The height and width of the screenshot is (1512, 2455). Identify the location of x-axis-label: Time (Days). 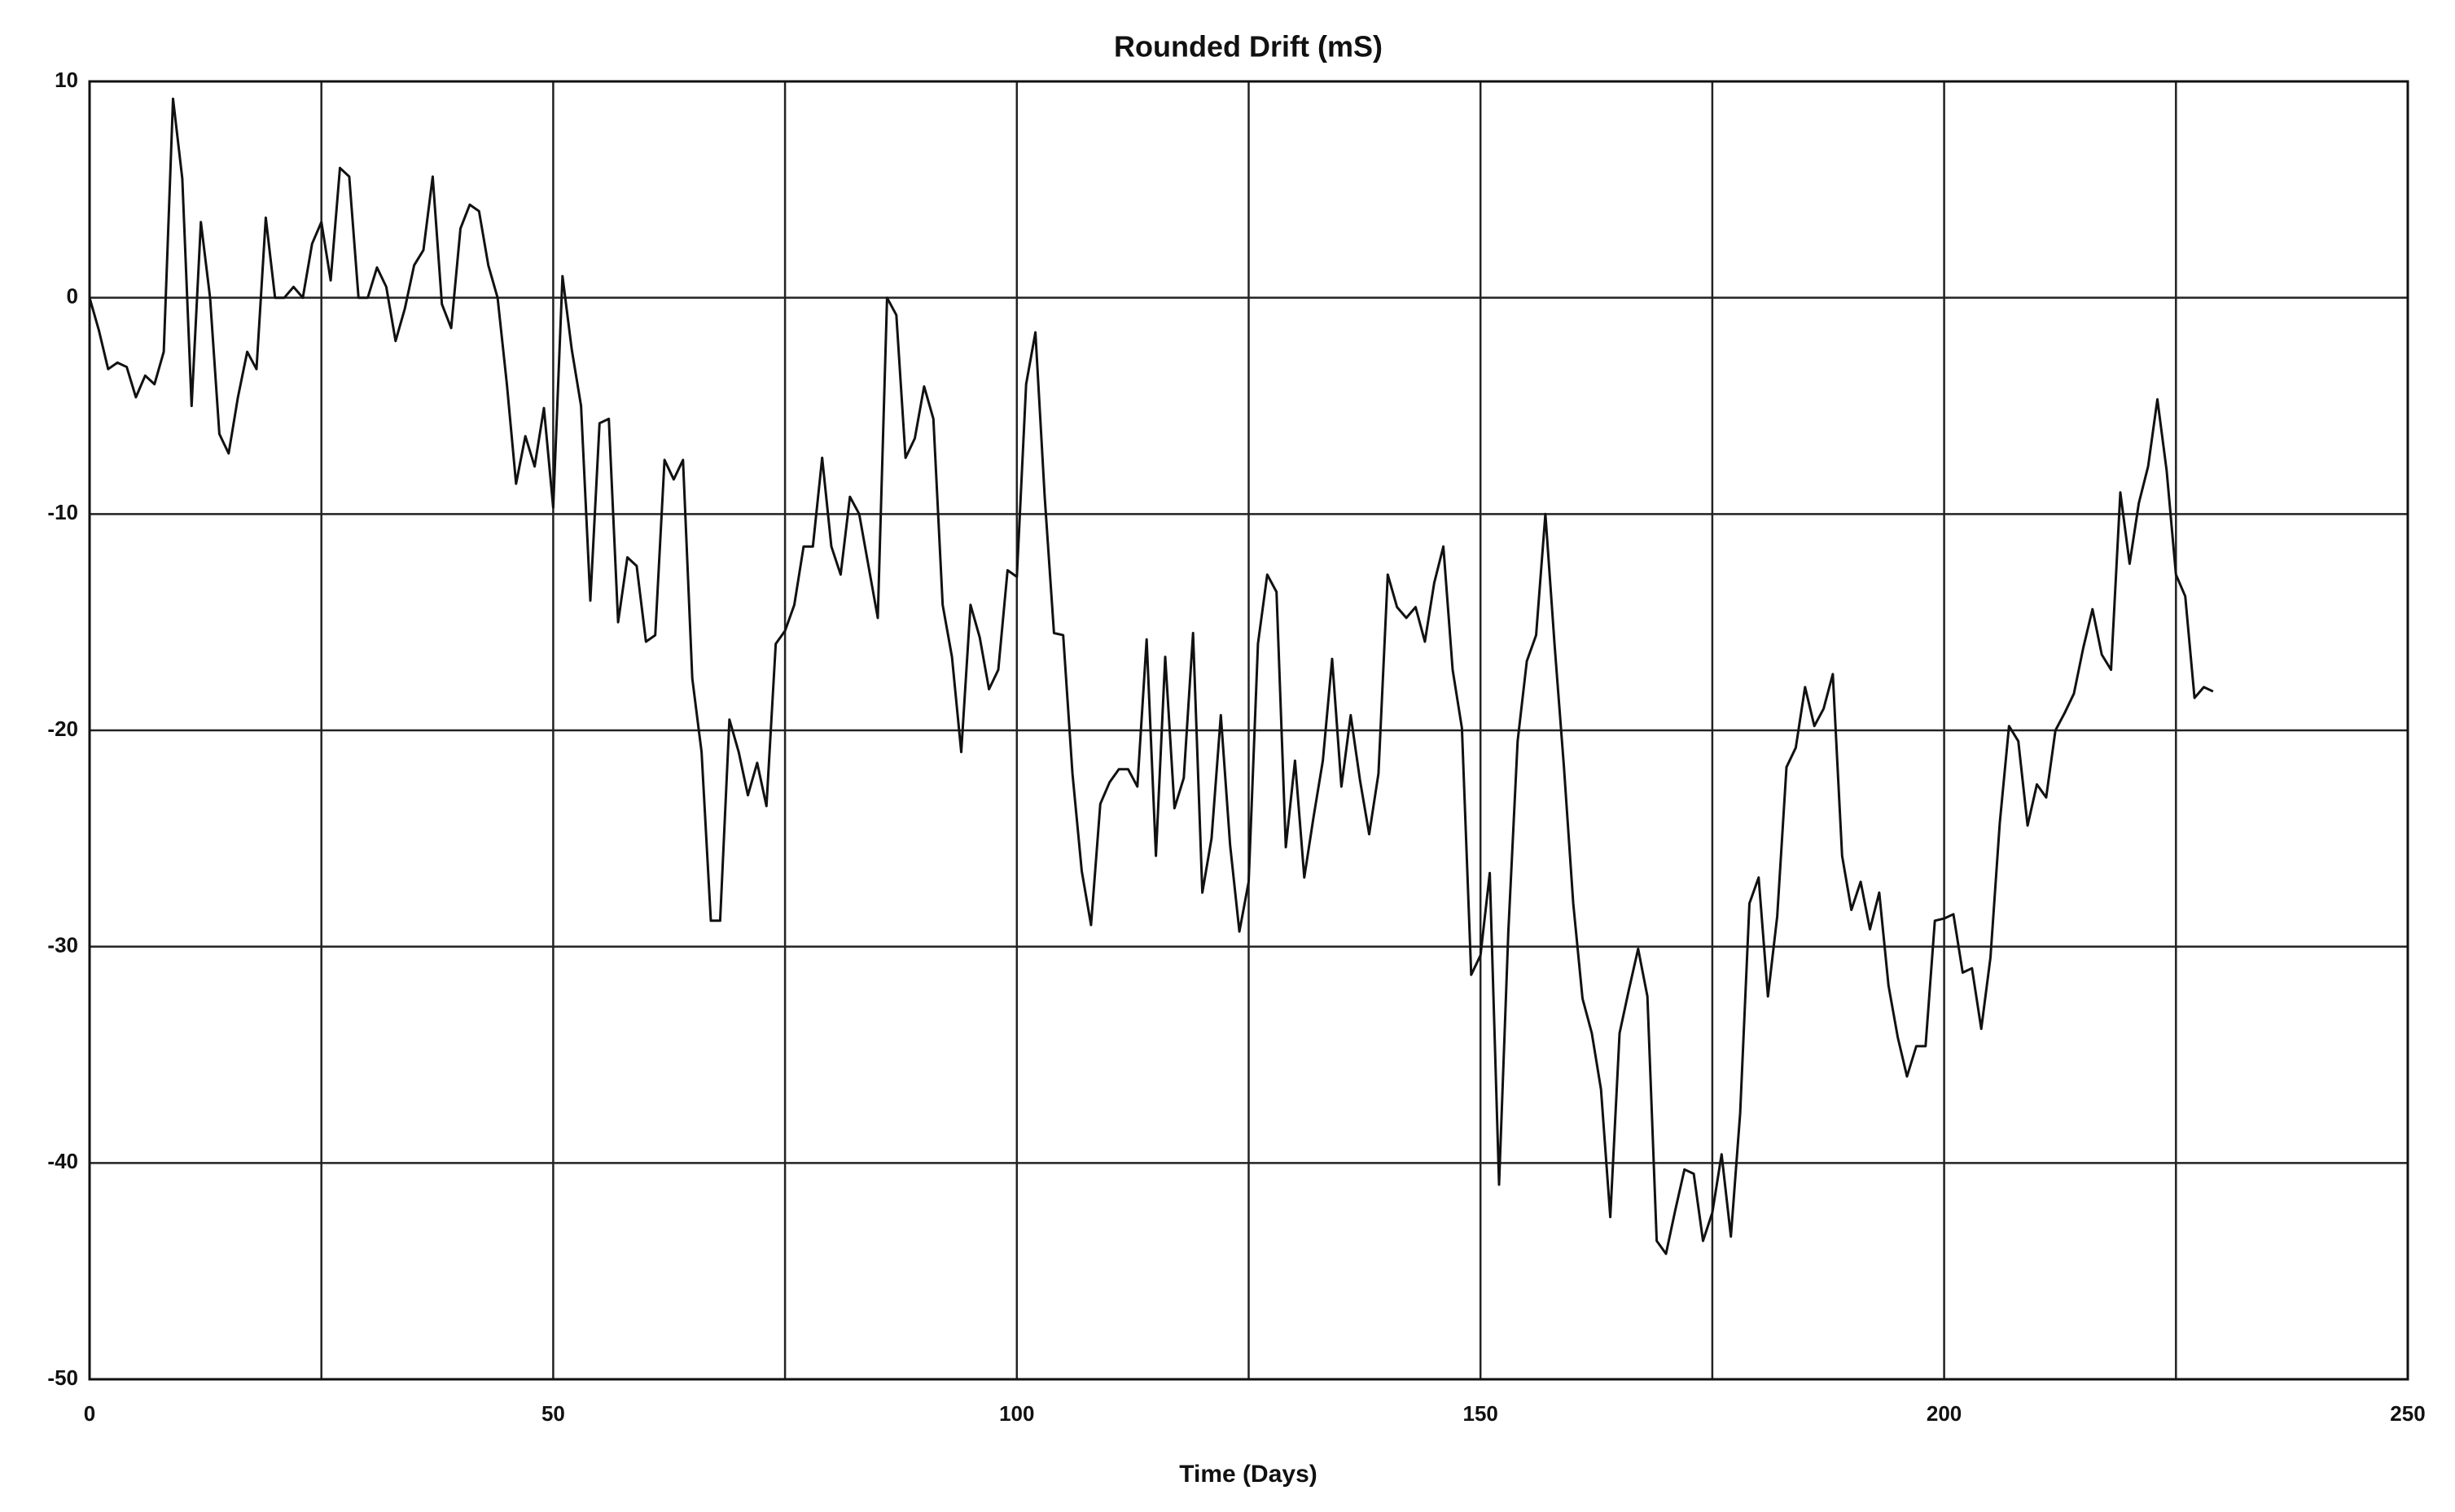
(1248, 1474).